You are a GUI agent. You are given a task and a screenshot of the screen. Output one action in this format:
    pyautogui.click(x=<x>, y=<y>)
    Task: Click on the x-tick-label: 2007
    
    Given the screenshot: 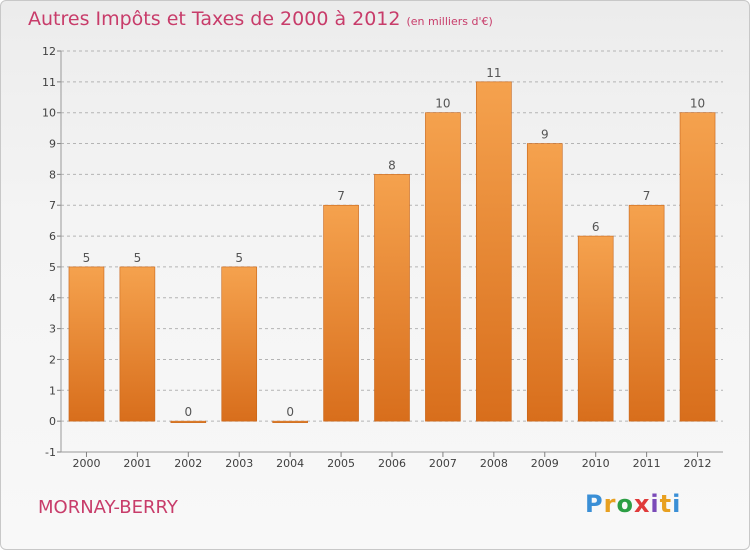 What is the action you would take?
    pyautogui.click(x=443, y=463)
    